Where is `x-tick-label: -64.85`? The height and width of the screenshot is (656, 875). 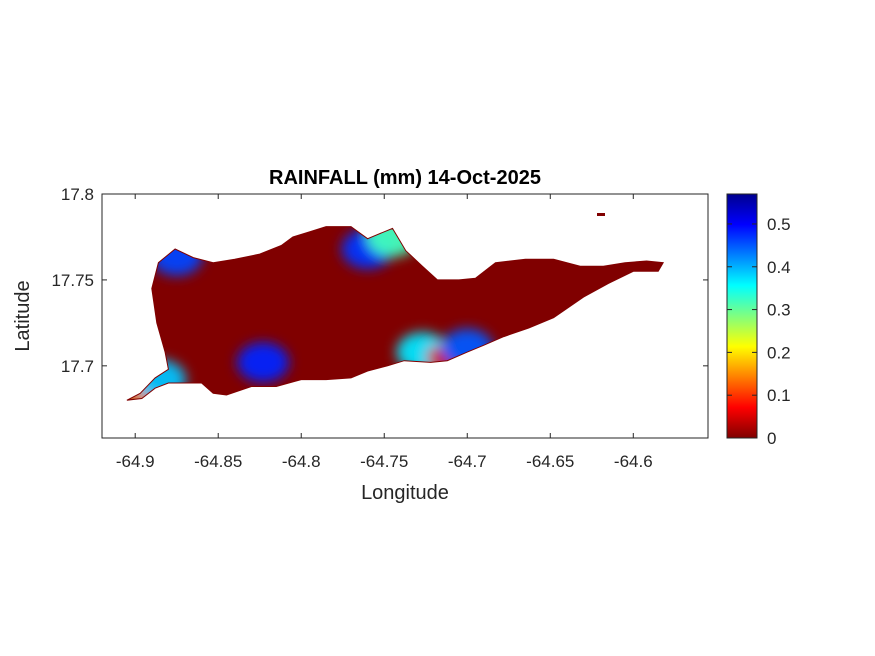 x-tick-label: -64.85 is located at coordinates (218, 461).